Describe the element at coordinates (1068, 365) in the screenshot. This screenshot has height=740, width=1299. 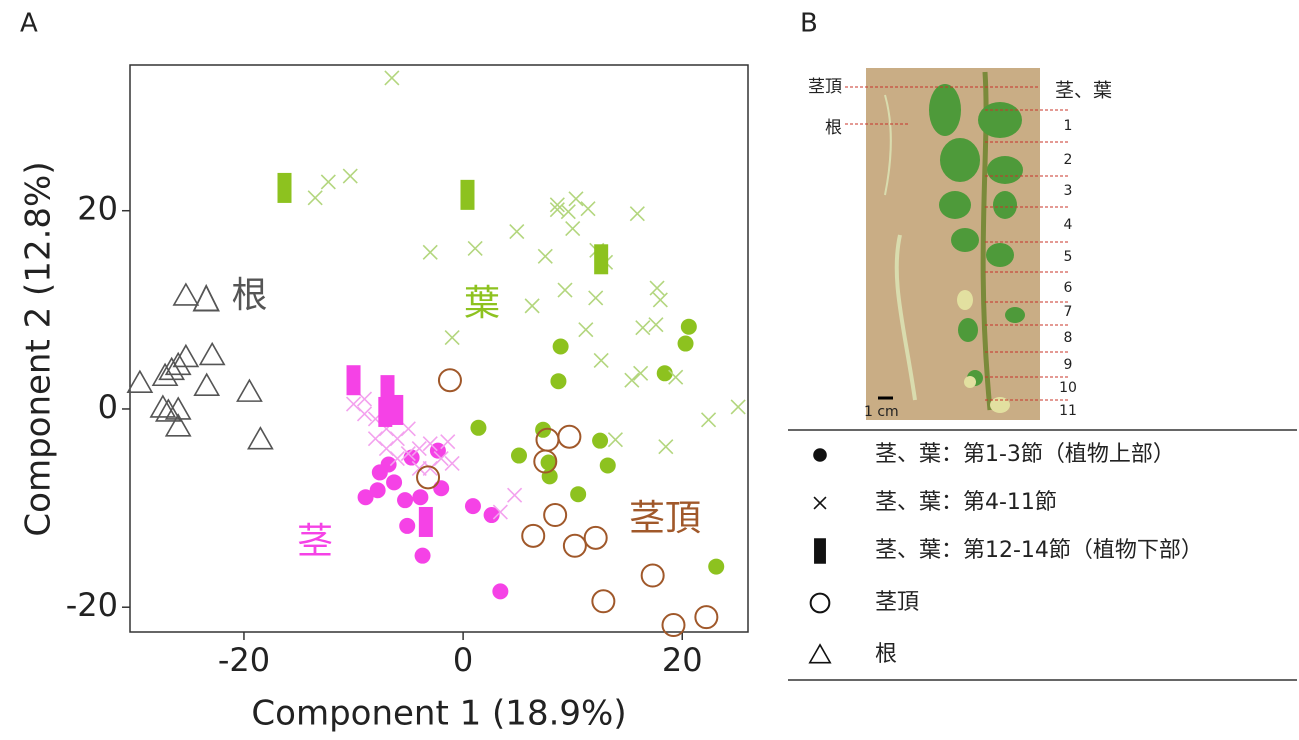
I see `node-label: 9` at that location.